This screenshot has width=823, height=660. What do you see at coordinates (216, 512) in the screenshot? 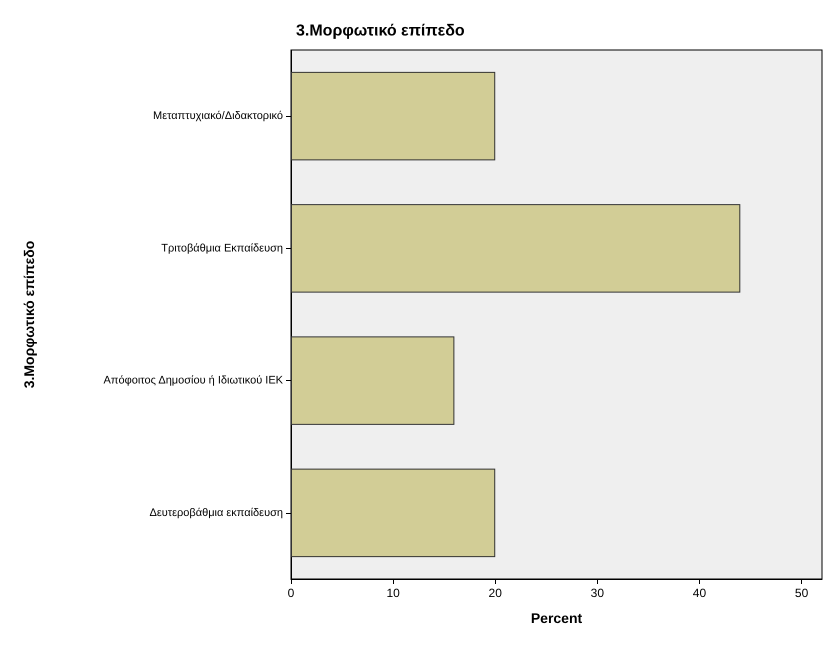
I see `y-tick-label: Δευτεροβάθμια εκπαίδευση` at bounding box center [216, 512].